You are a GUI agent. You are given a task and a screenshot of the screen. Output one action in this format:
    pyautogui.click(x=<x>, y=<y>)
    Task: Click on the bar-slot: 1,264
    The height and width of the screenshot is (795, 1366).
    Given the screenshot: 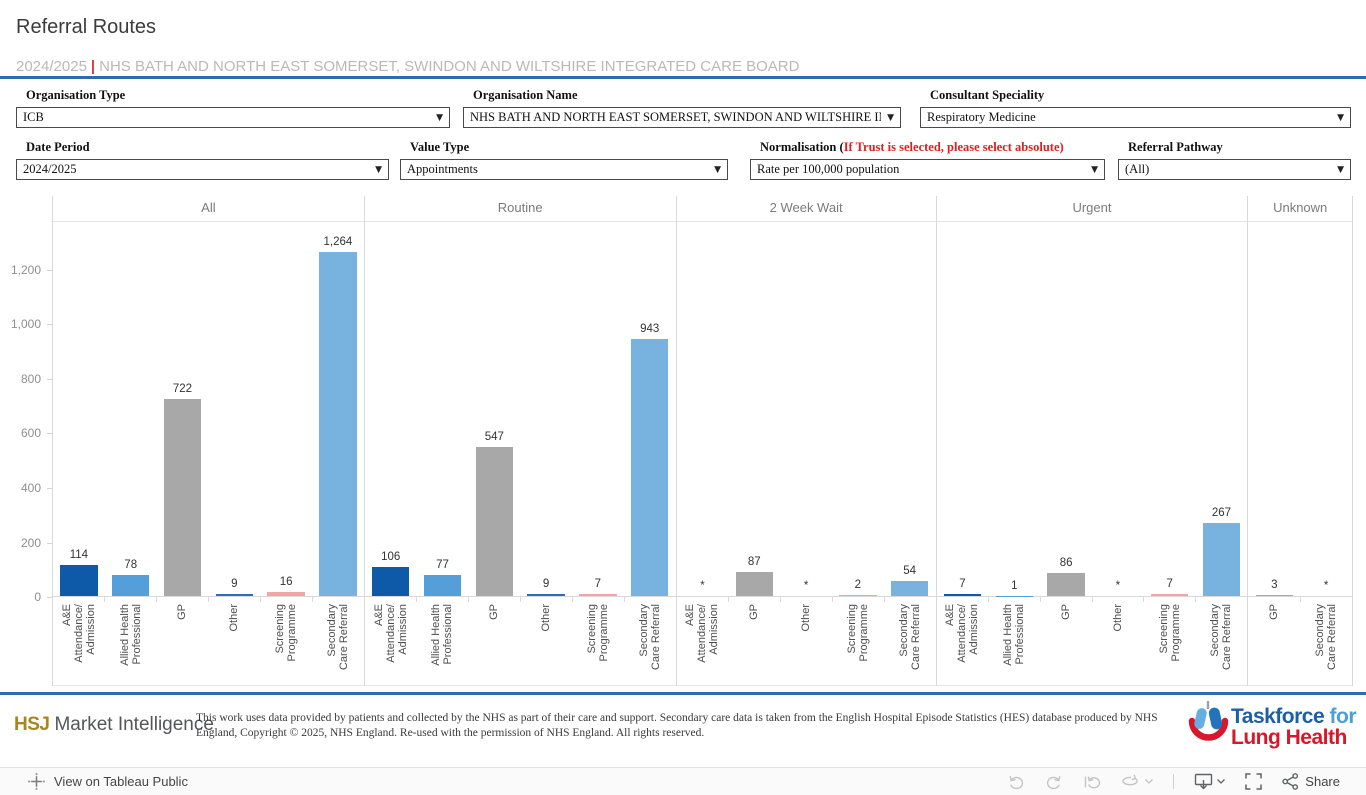 What is the action you would take?
    pyautogui.click(x=338, y=409)
    